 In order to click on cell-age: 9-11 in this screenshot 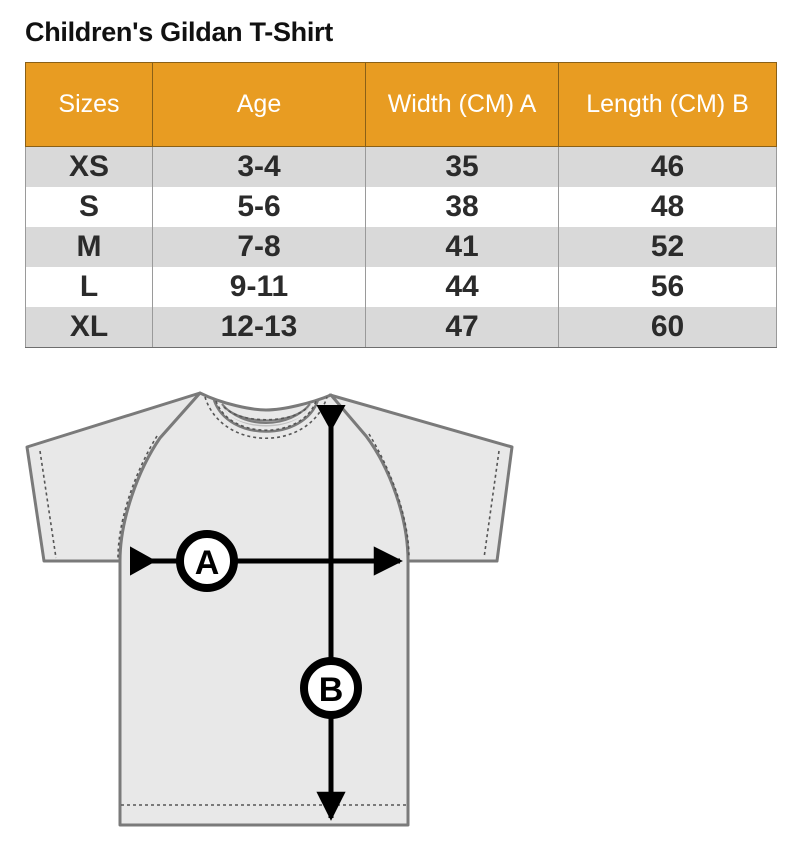, I will do `click(259, 287)`.